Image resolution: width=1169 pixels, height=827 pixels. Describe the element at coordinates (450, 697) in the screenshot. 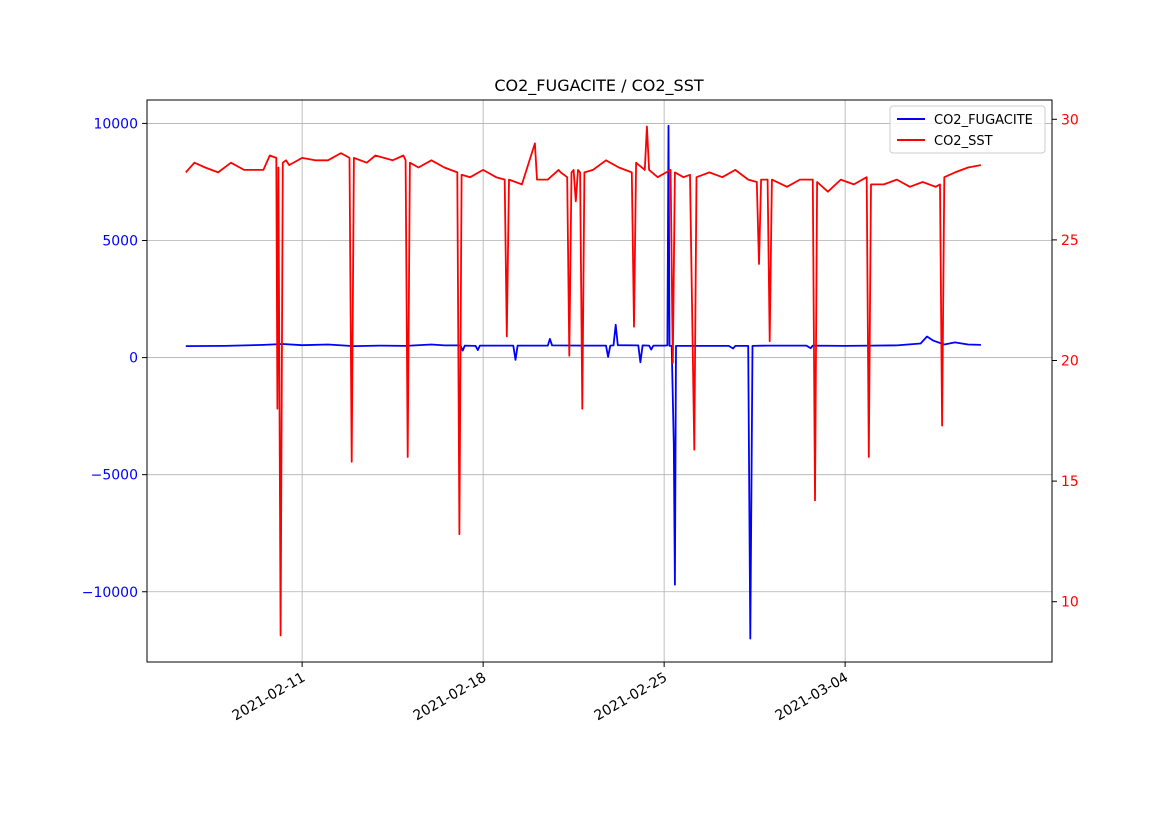

I see `x-tick-label: 2021-02-18` at that location.